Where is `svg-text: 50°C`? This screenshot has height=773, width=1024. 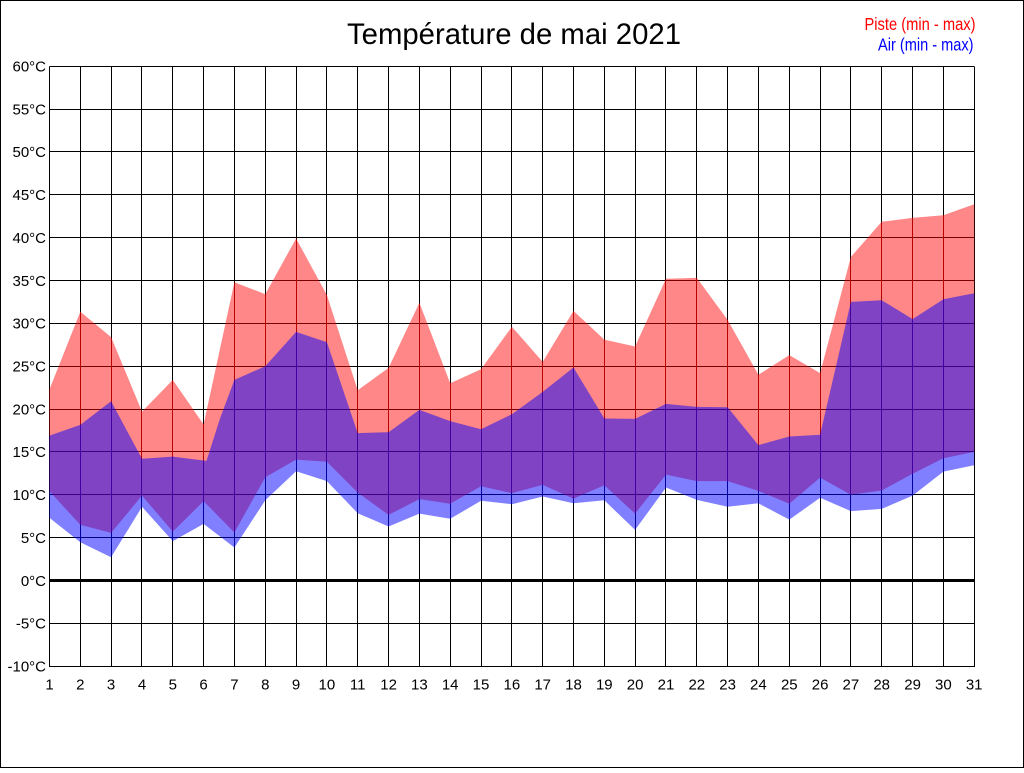 svg-text: 50°C is located at coordinates (29, 152).